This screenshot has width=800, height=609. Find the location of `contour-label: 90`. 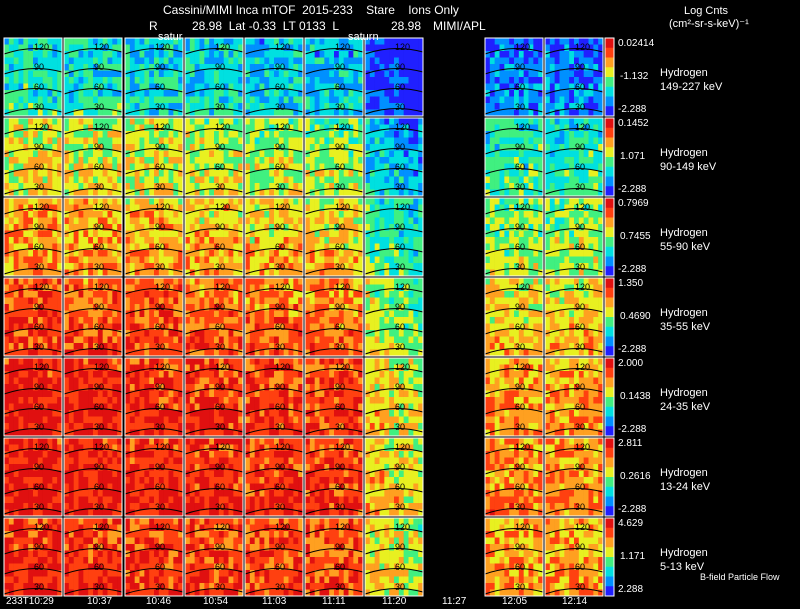

contour-label: 90 is located at coordinates (220, 67).